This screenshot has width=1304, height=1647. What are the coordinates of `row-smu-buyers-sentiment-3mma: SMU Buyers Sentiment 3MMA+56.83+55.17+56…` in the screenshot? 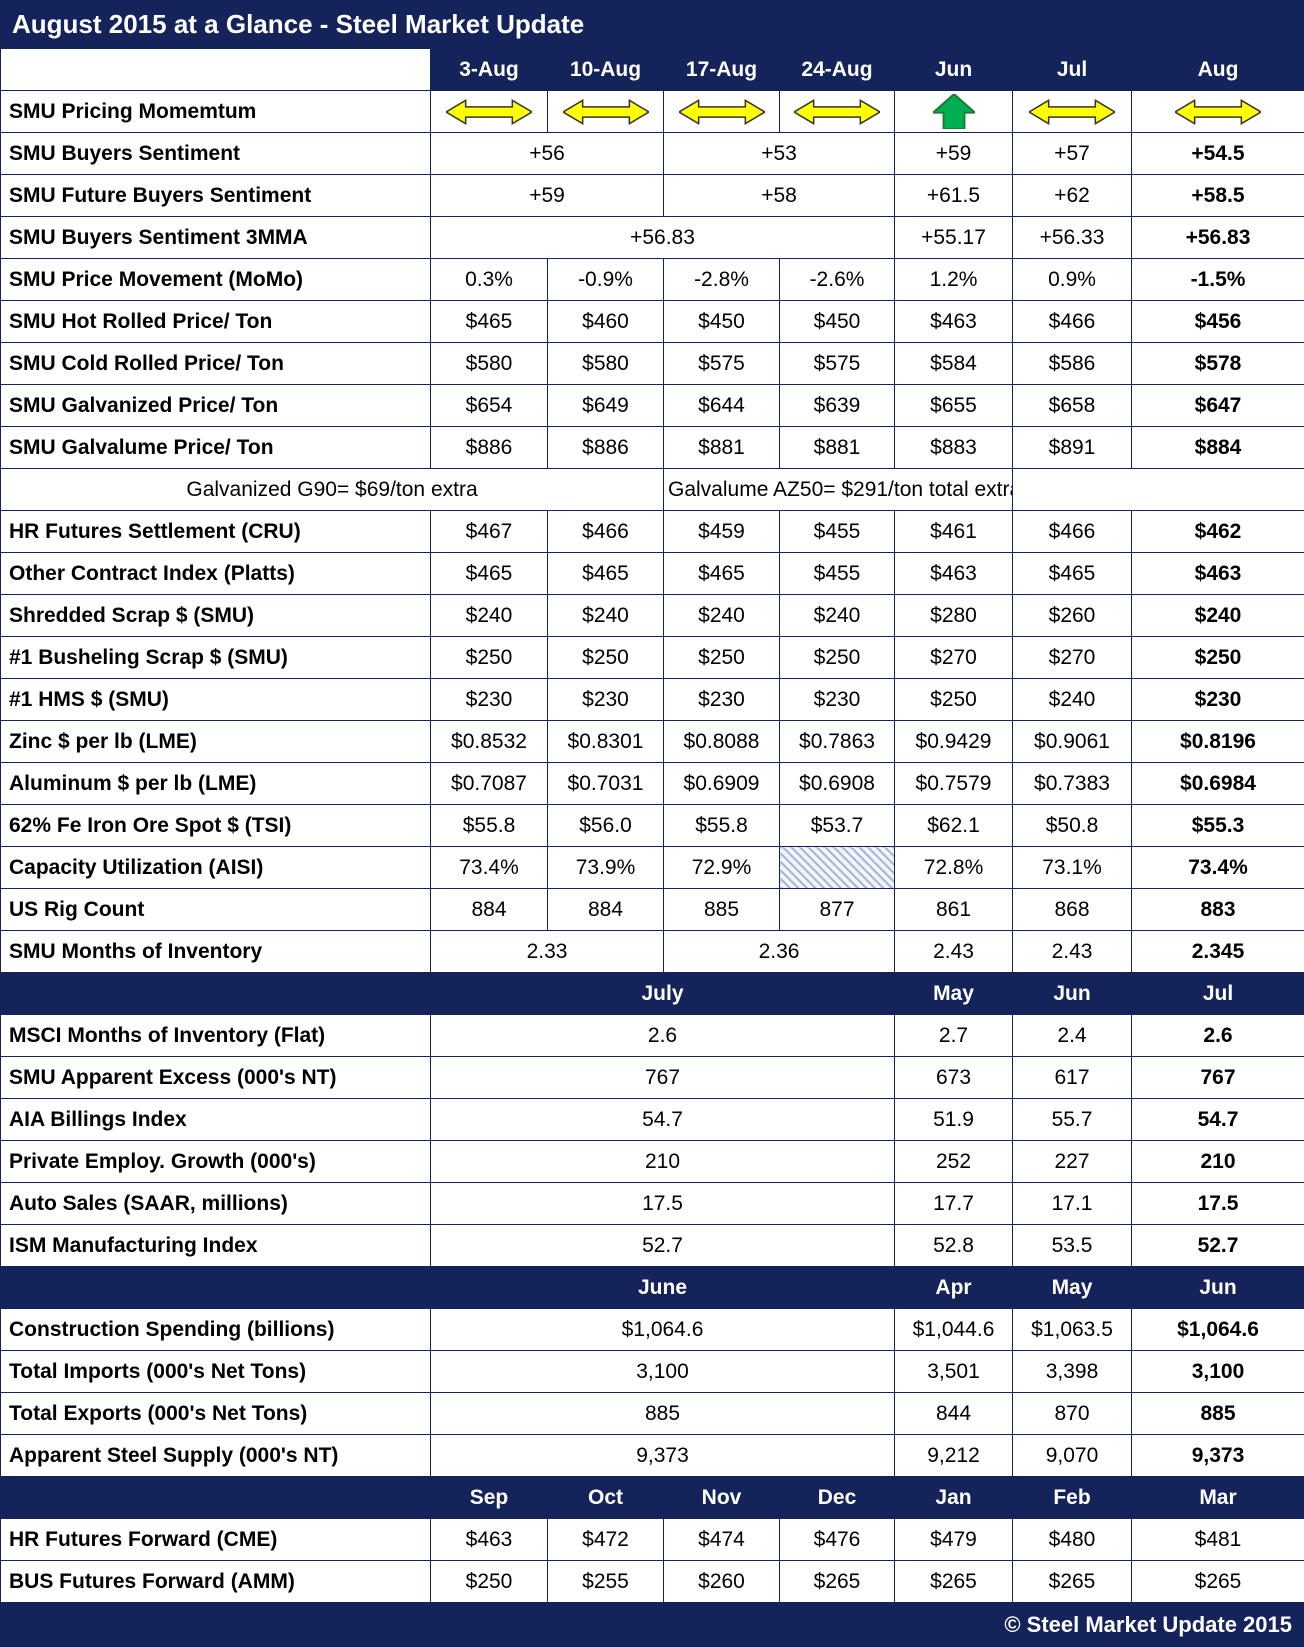 It's located at (652, 238).